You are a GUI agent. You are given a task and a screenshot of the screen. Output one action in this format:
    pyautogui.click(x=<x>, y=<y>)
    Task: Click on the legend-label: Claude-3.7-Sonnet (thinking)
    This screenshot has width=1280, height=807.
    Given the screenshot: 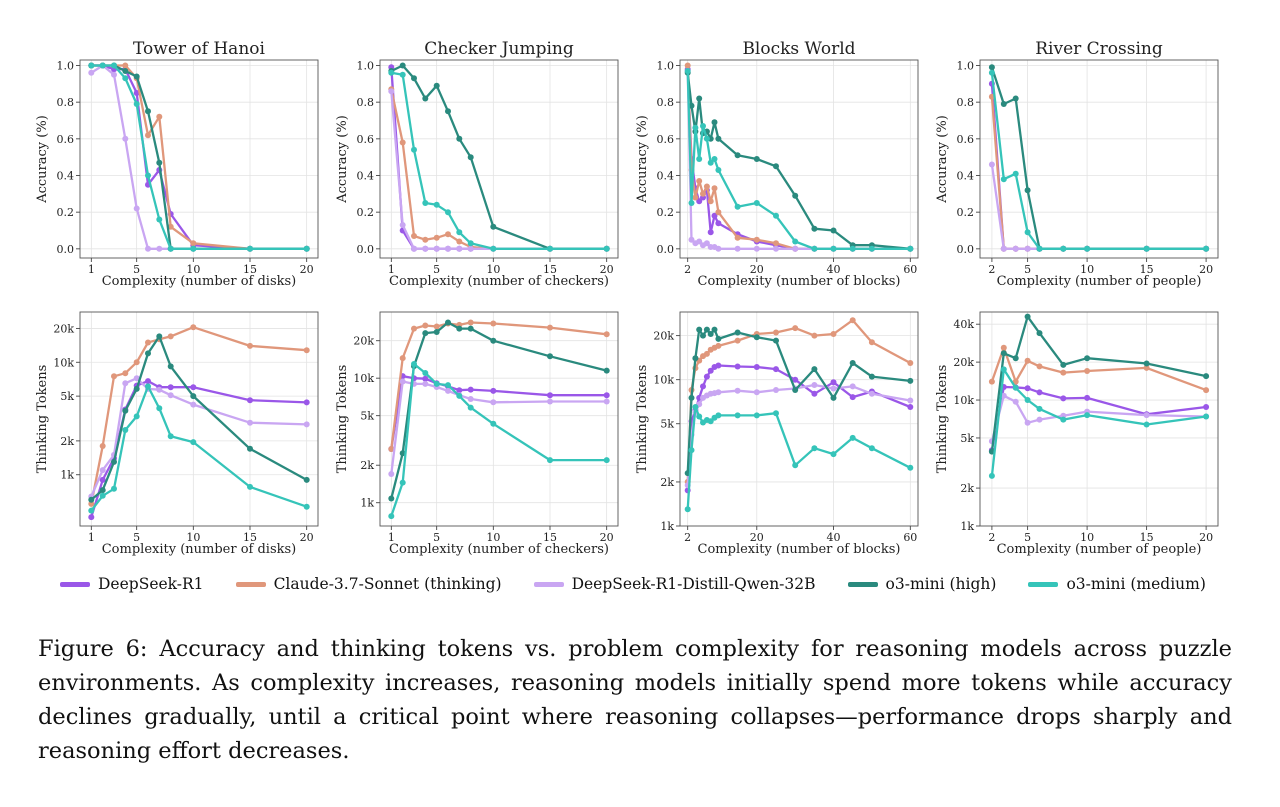 What is the action you would take?
    pyautogui.click(x=387, y=584)
    